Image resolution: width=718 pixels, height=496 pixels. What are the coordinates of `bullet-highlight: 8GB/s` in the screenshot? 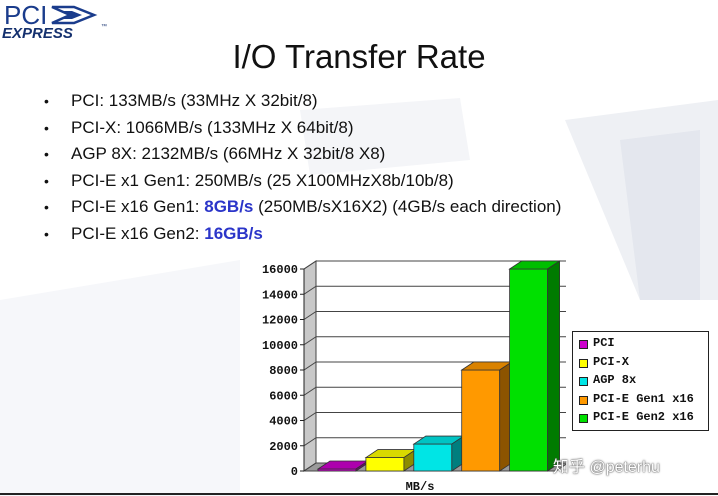 It's located at (229, 207).